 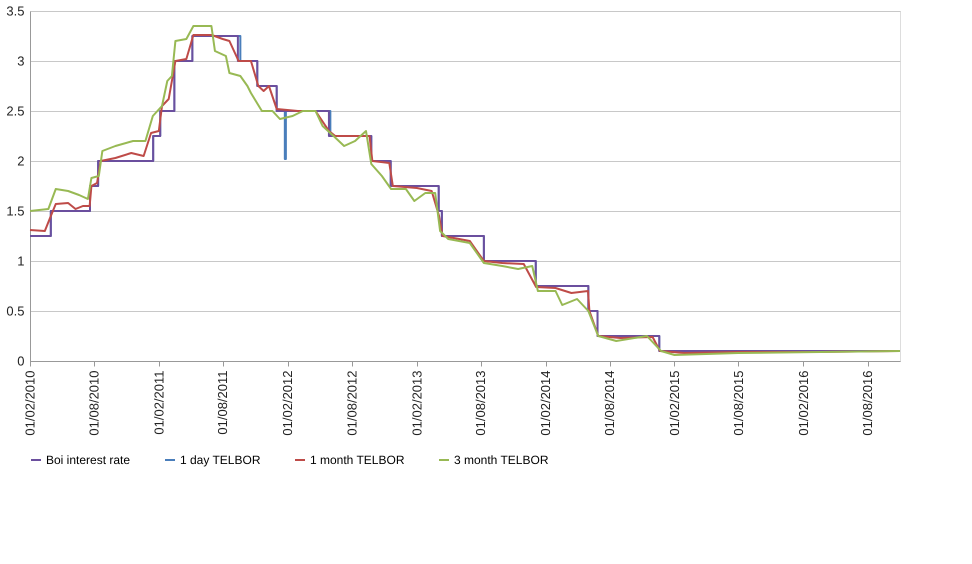 What do you see at coordinates (352, 403) in the screenshot?
I see `x-tick-label: 01/08/2012` at bounding box center [352, 403].